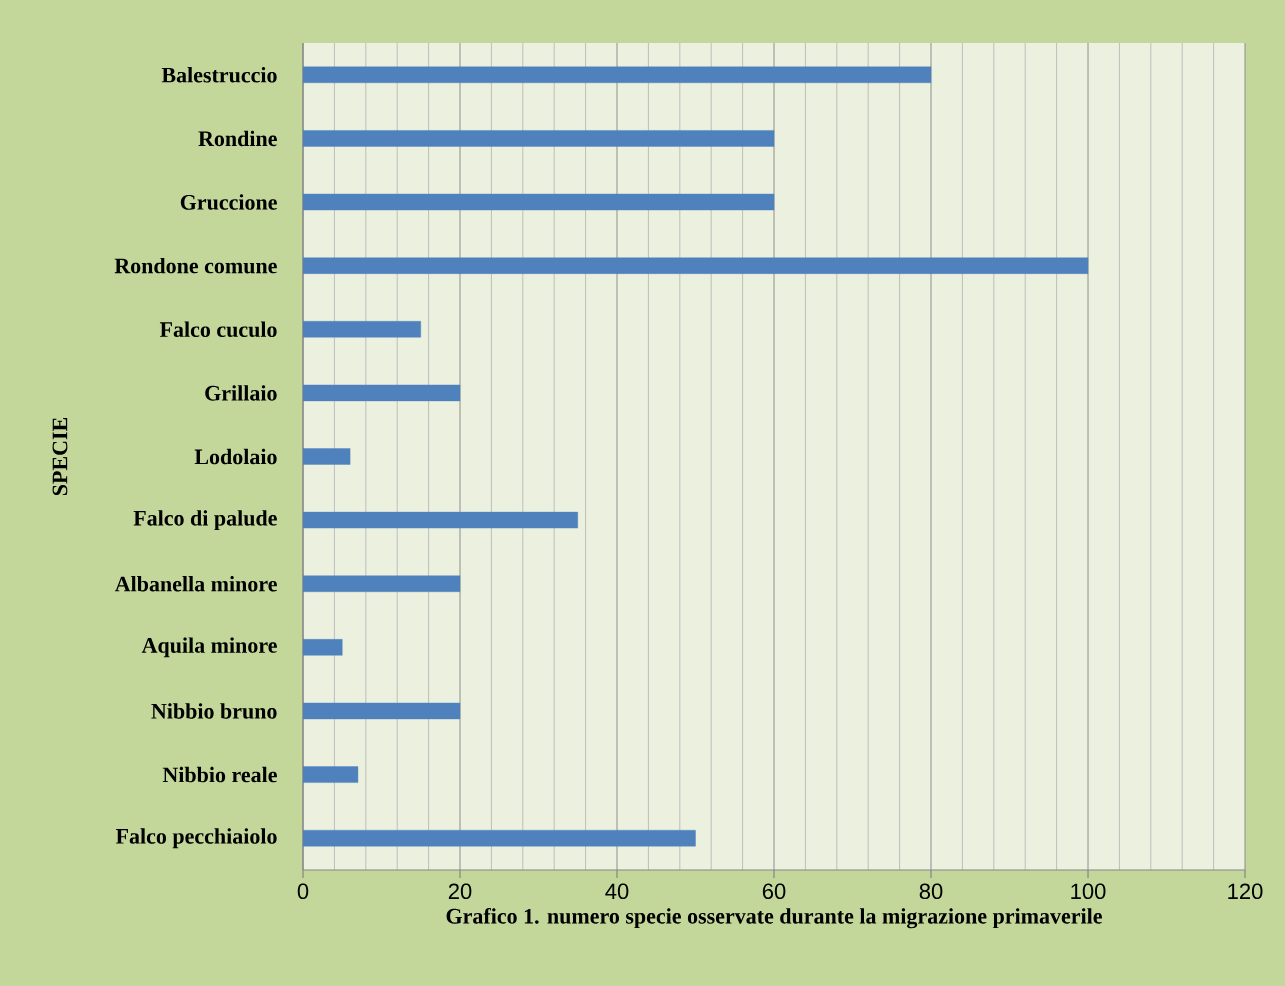 The width and height of the screenshot is (1285, 986). I want to click on y-tick-label: Nibbio bruno, so click(214, 711).